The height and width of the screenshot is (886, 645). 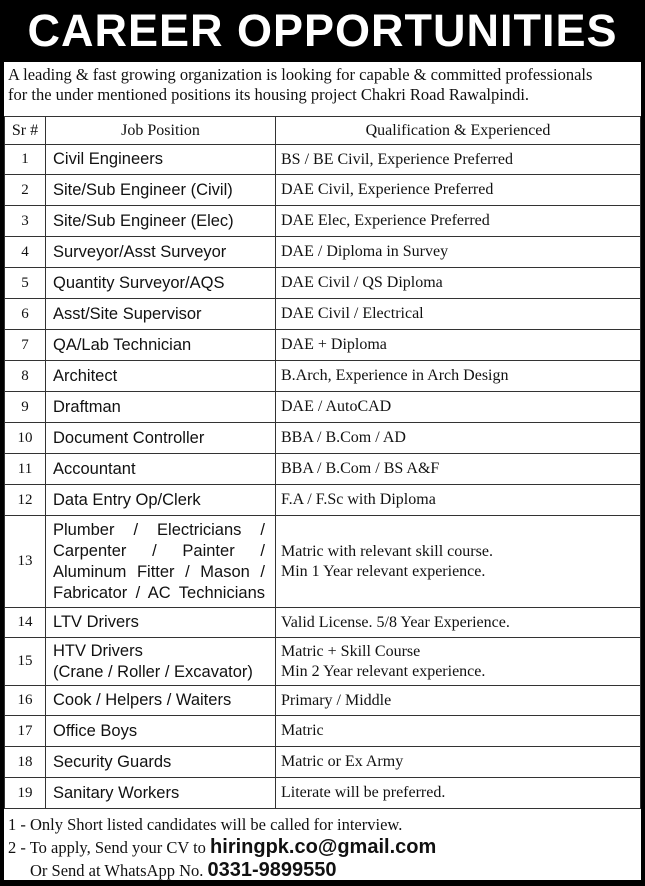 I want to click on qualification-cell: DAE Elec, Experience Preferred, so click(x=458, y=221).